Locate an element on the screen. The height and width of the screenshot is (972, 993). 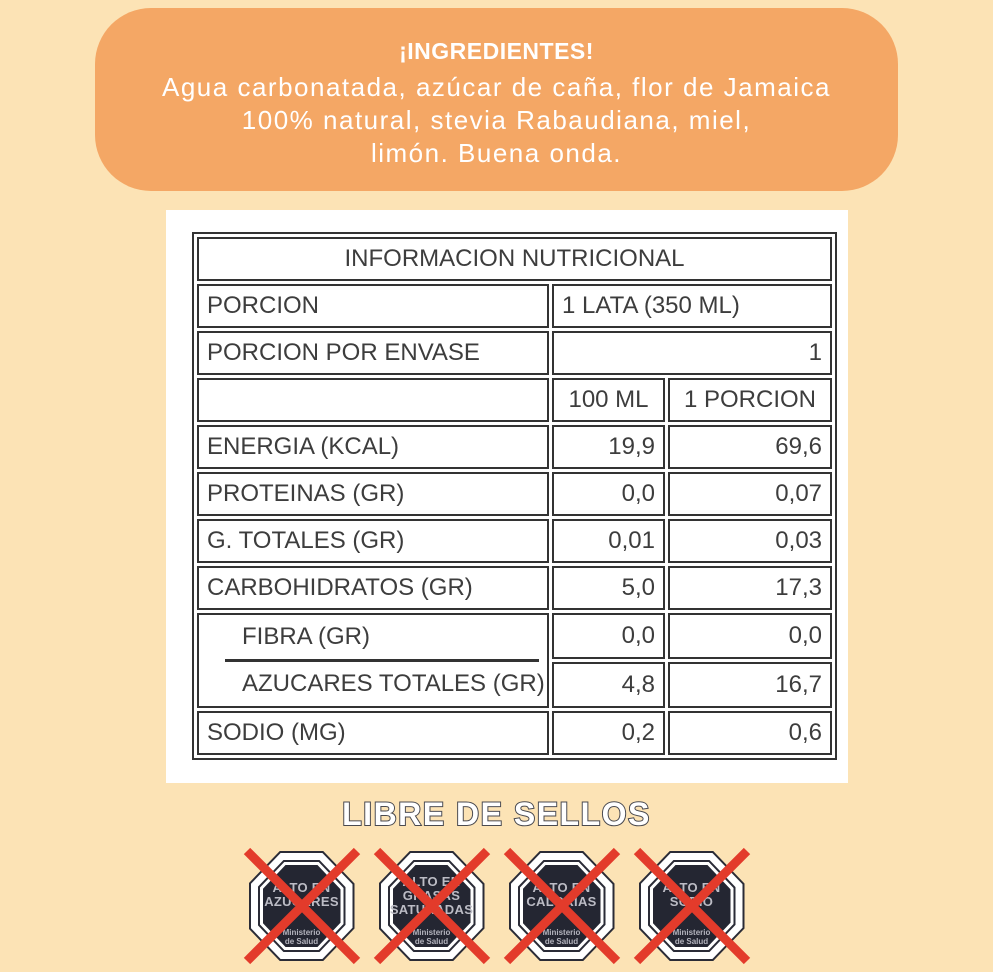
row-value-porcion: 17,3 is located at coordinates (750, 588).